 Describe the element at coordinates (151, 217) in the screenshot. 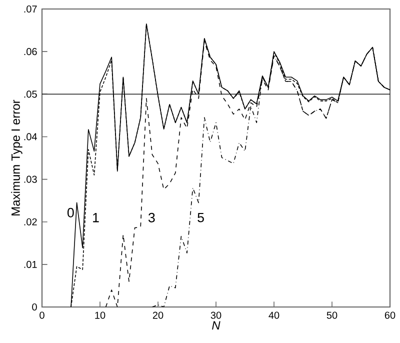

I see `series-label: 3` at that location.